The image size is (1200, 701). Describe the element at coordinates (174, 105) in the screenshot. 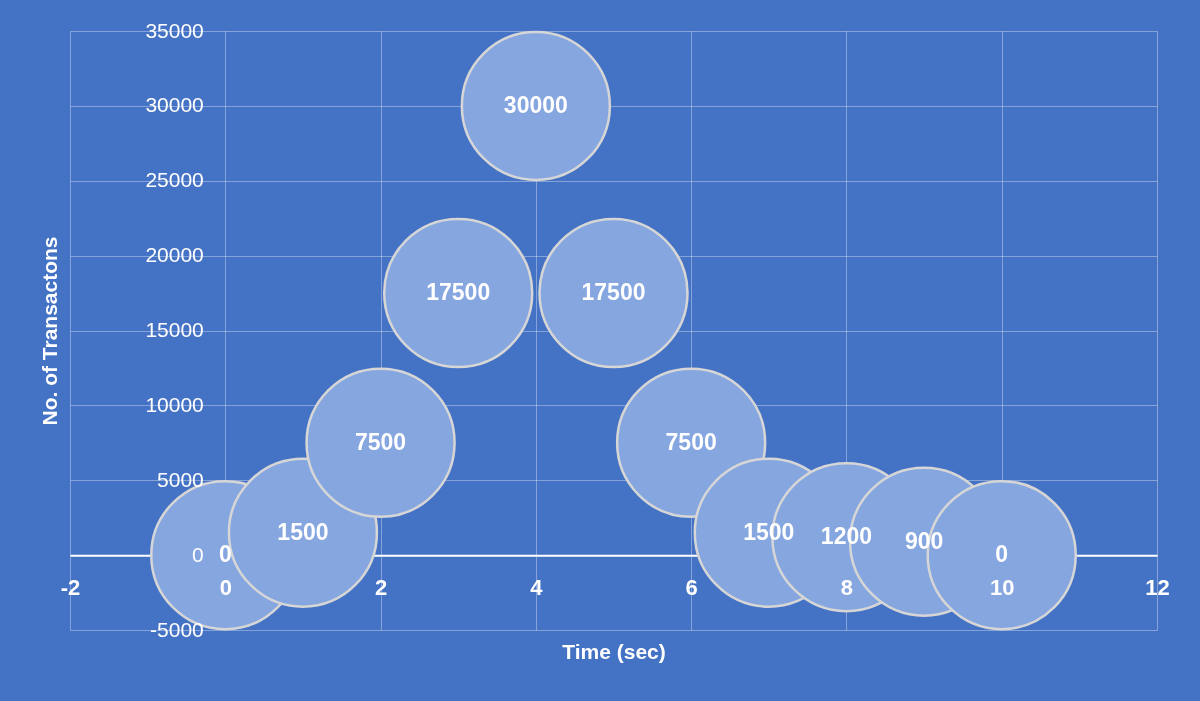

I see `y-tick-label: 30000` at that location.